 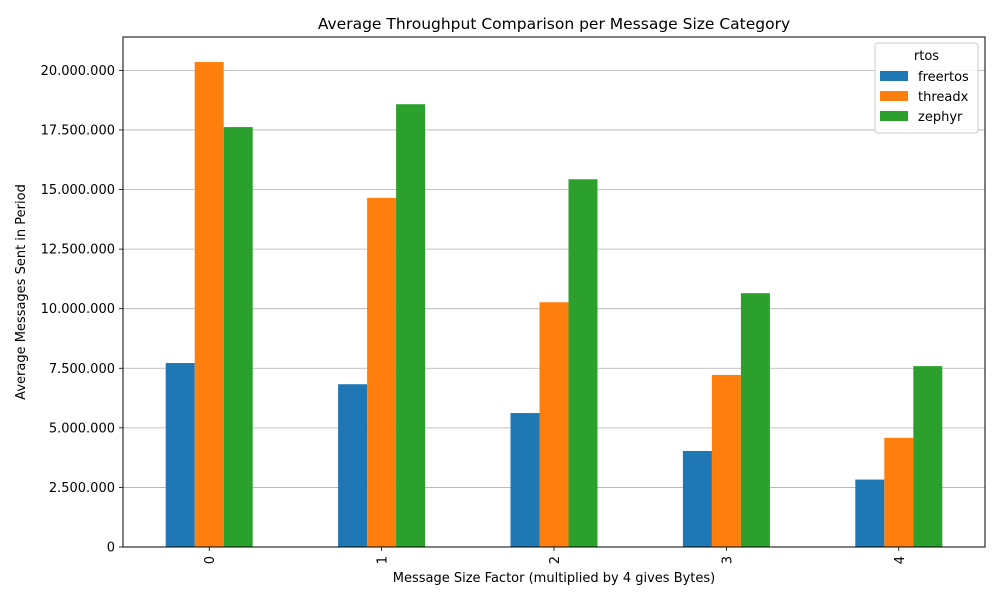 What do you see at coordinates (894, 76) in the screenshot?
I see `legend-swatch-freertos` at bounding box center [894, 76].